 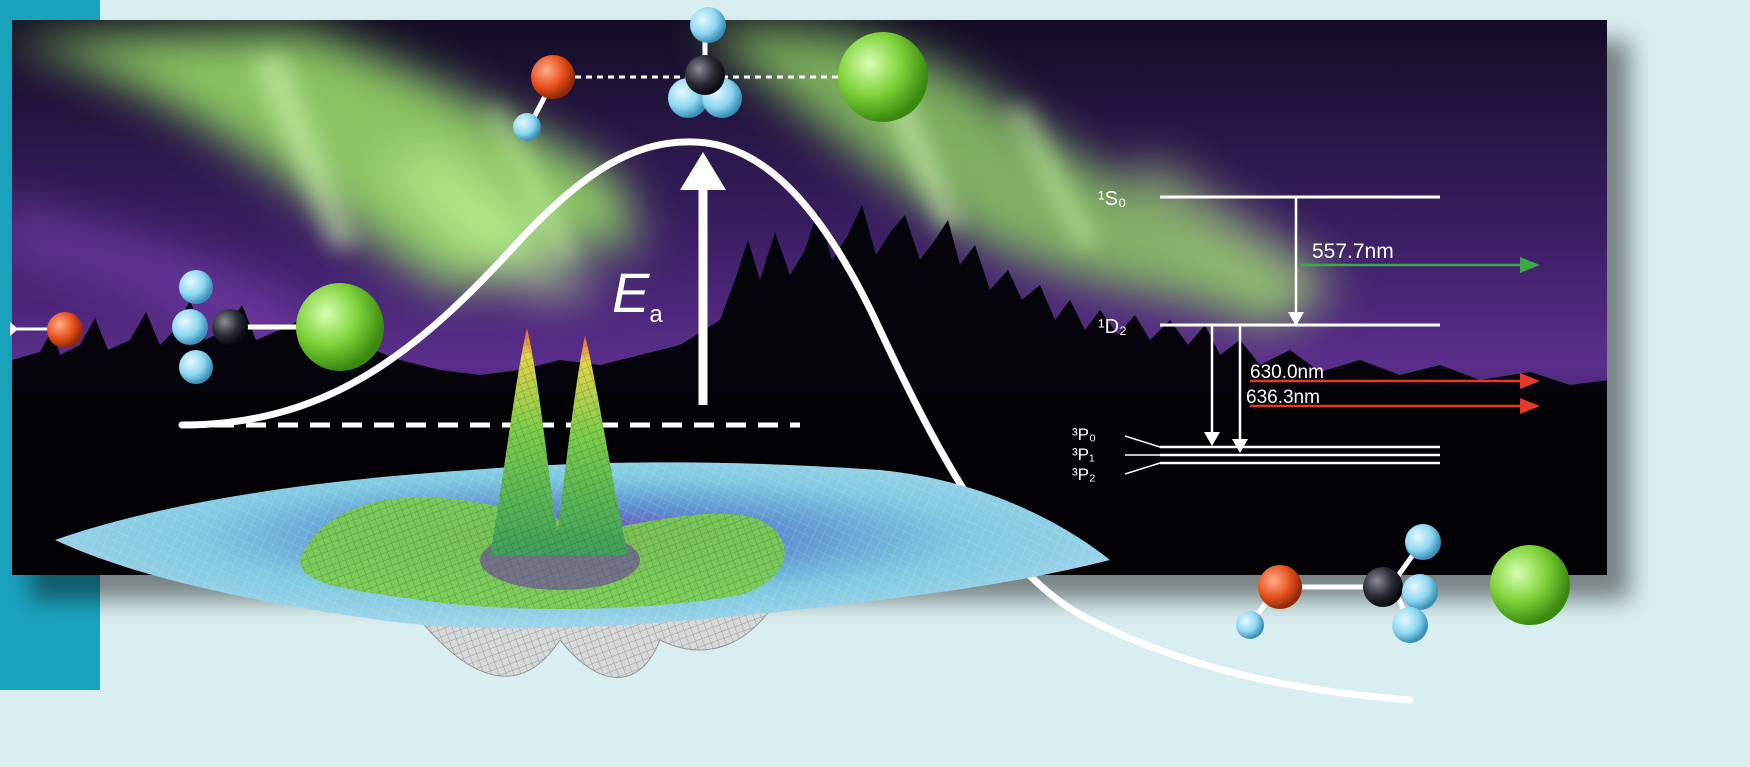 What do you see at coordinates (675, 157) in the screenshot?
I see `aurora-rays` at bounding box center [675, 157].